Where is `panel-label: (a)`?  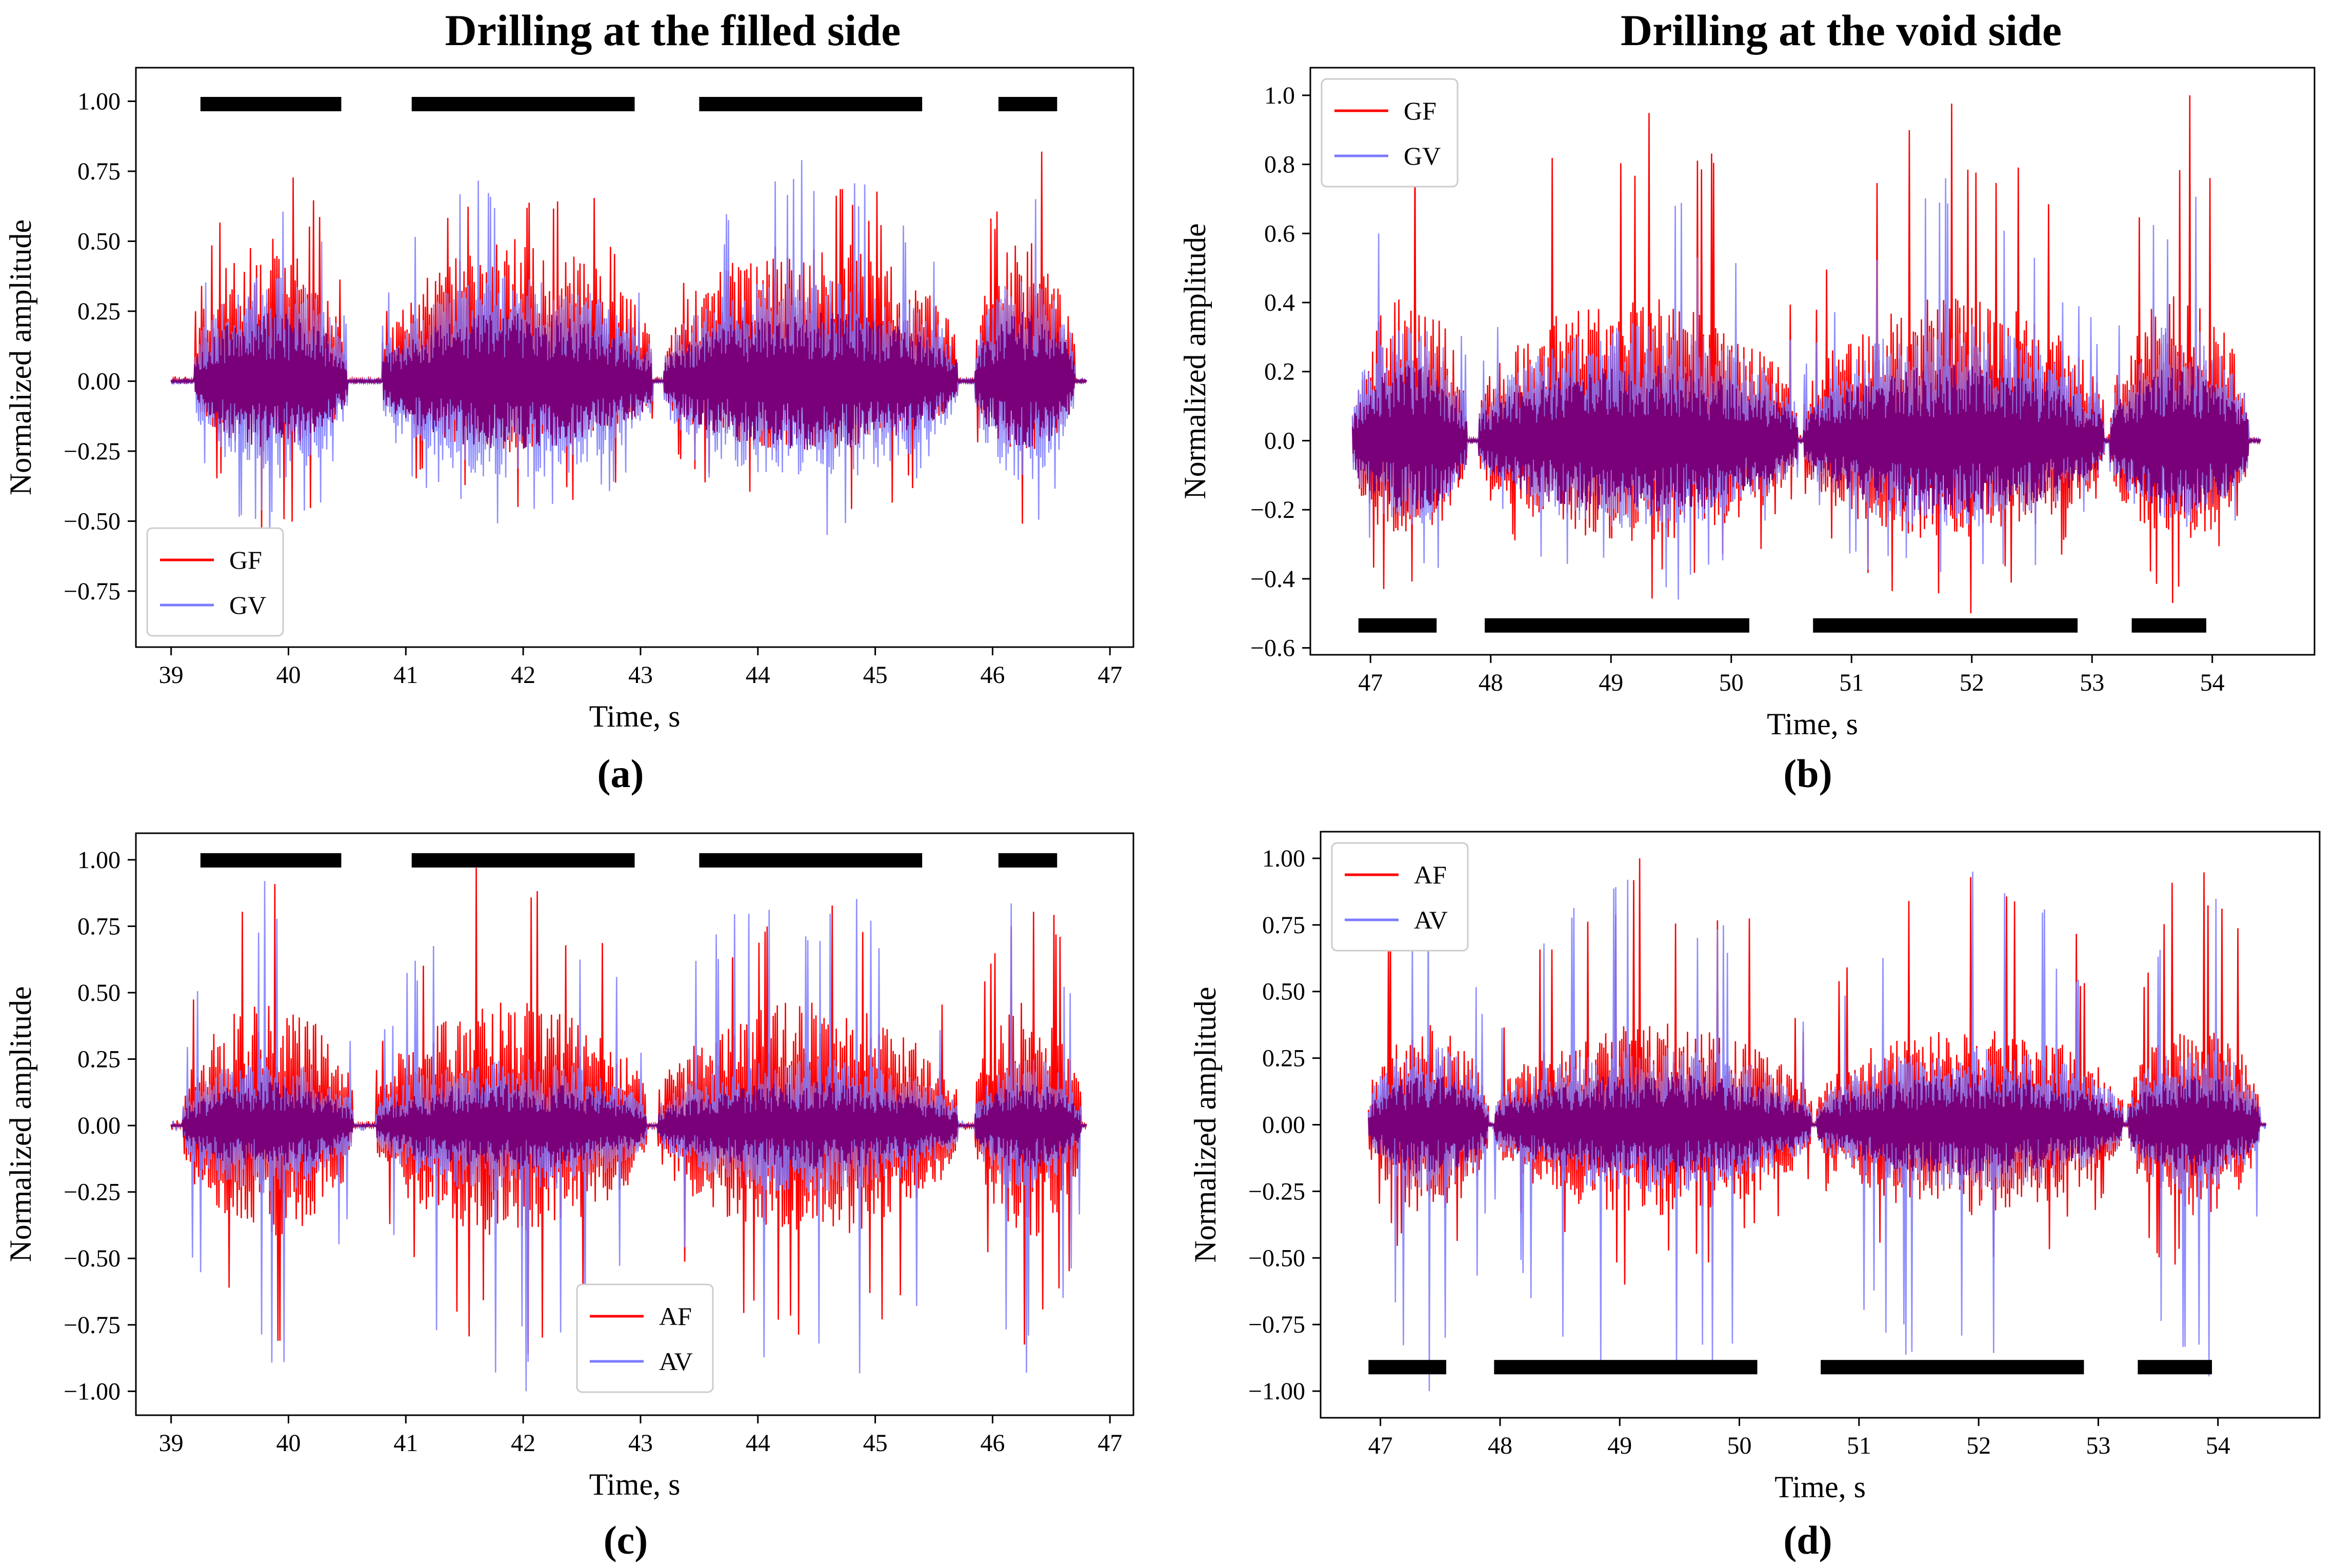
panel-label: (a) is located at coordinates (620, 773).